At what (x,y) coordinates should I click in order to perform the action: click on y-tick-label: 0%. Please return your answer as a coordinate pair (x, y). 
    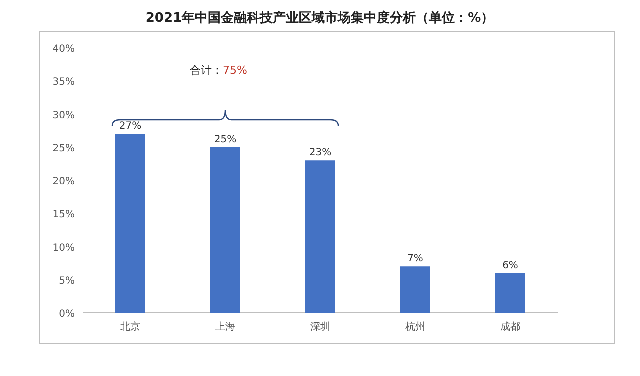
    Looking at the image, I should click on (67, 314).